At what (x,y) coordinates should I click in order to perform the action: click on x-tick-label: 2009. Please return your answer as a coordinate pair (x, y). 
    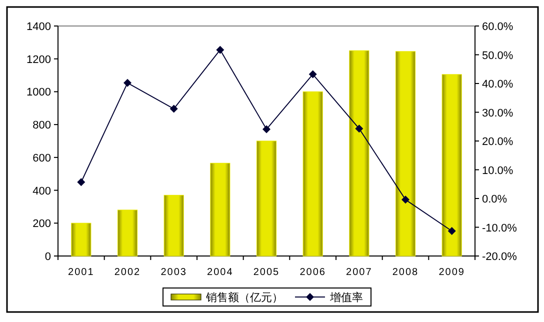
    Looking at the image, I should click on (451, 272).